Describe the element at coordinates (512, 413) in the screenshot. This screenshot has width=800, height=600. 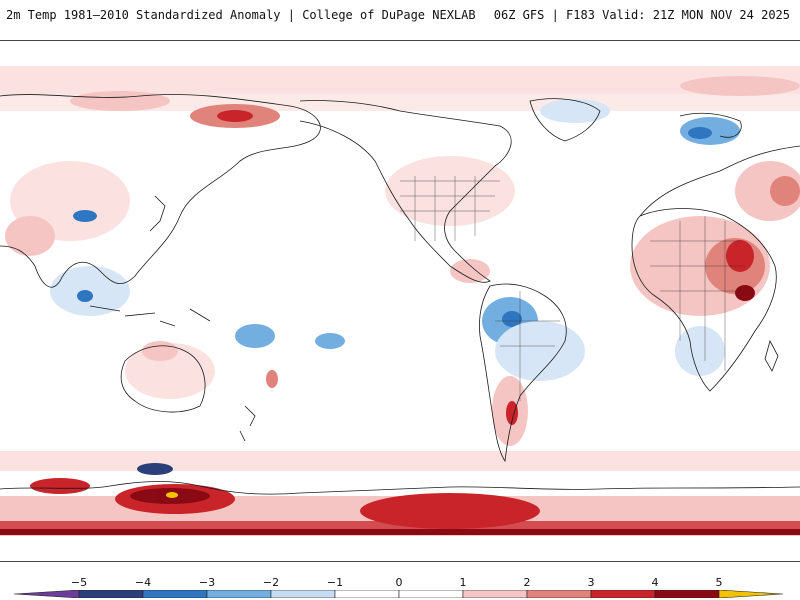
I see `argentina-hot-core` at that location.